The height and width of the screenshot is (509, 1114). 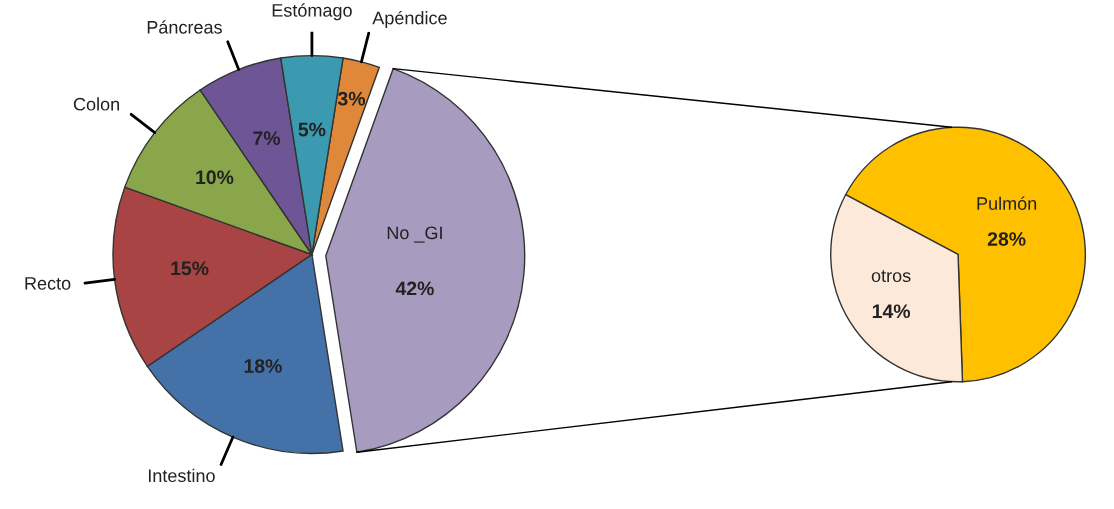 I want to click on slice-label: Pulmón, so click(x=1007, y=203).